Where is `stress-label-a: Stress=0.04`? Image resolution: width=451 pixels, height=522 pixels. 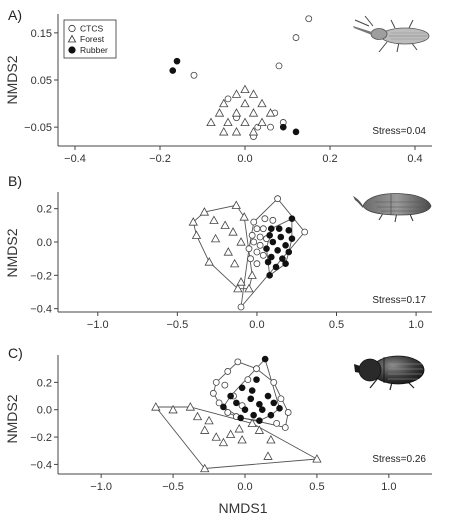
stress-label-a: Stress=0.04 is located at coordinates (399, 131).